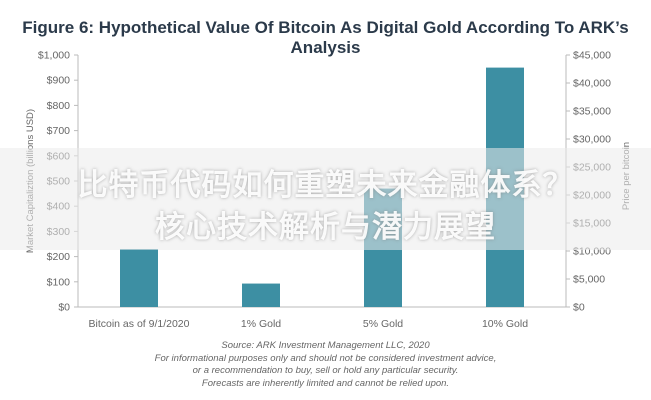 The image size is (651, 400). What do you see at coordinates (59, 131) in the screenshot?
I see `y-tick-label: $700` at bounding box center [59, 131].